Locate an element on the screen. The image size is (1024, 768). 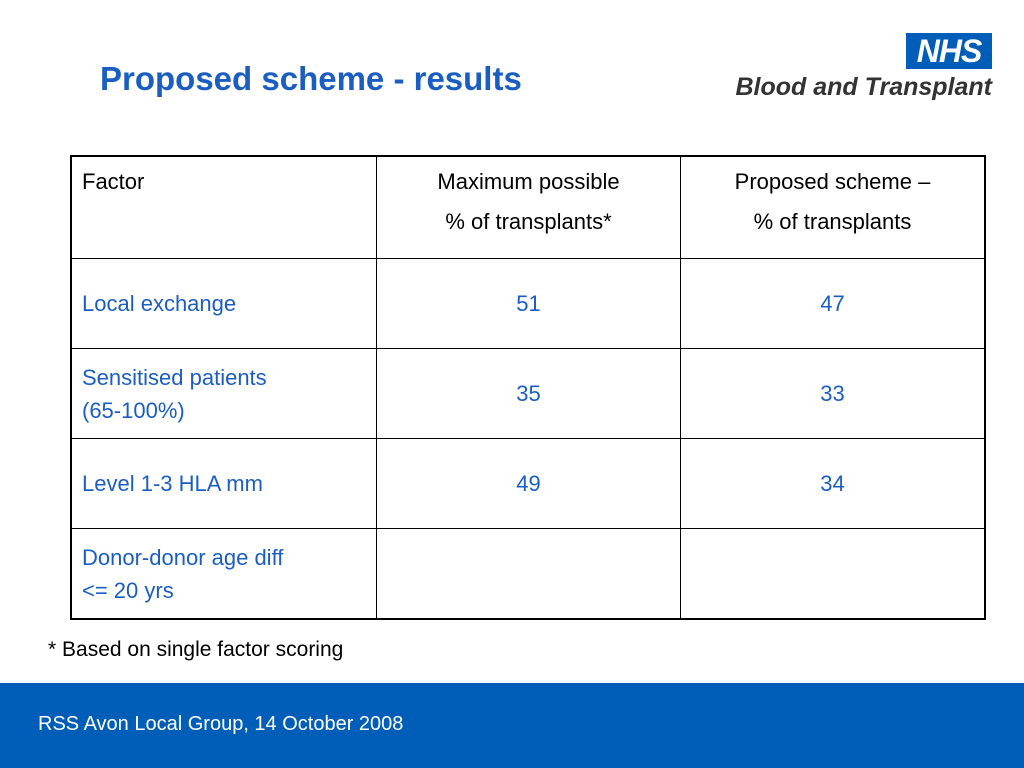
header-factor-label: Factor is located at coordinates (113, 181).